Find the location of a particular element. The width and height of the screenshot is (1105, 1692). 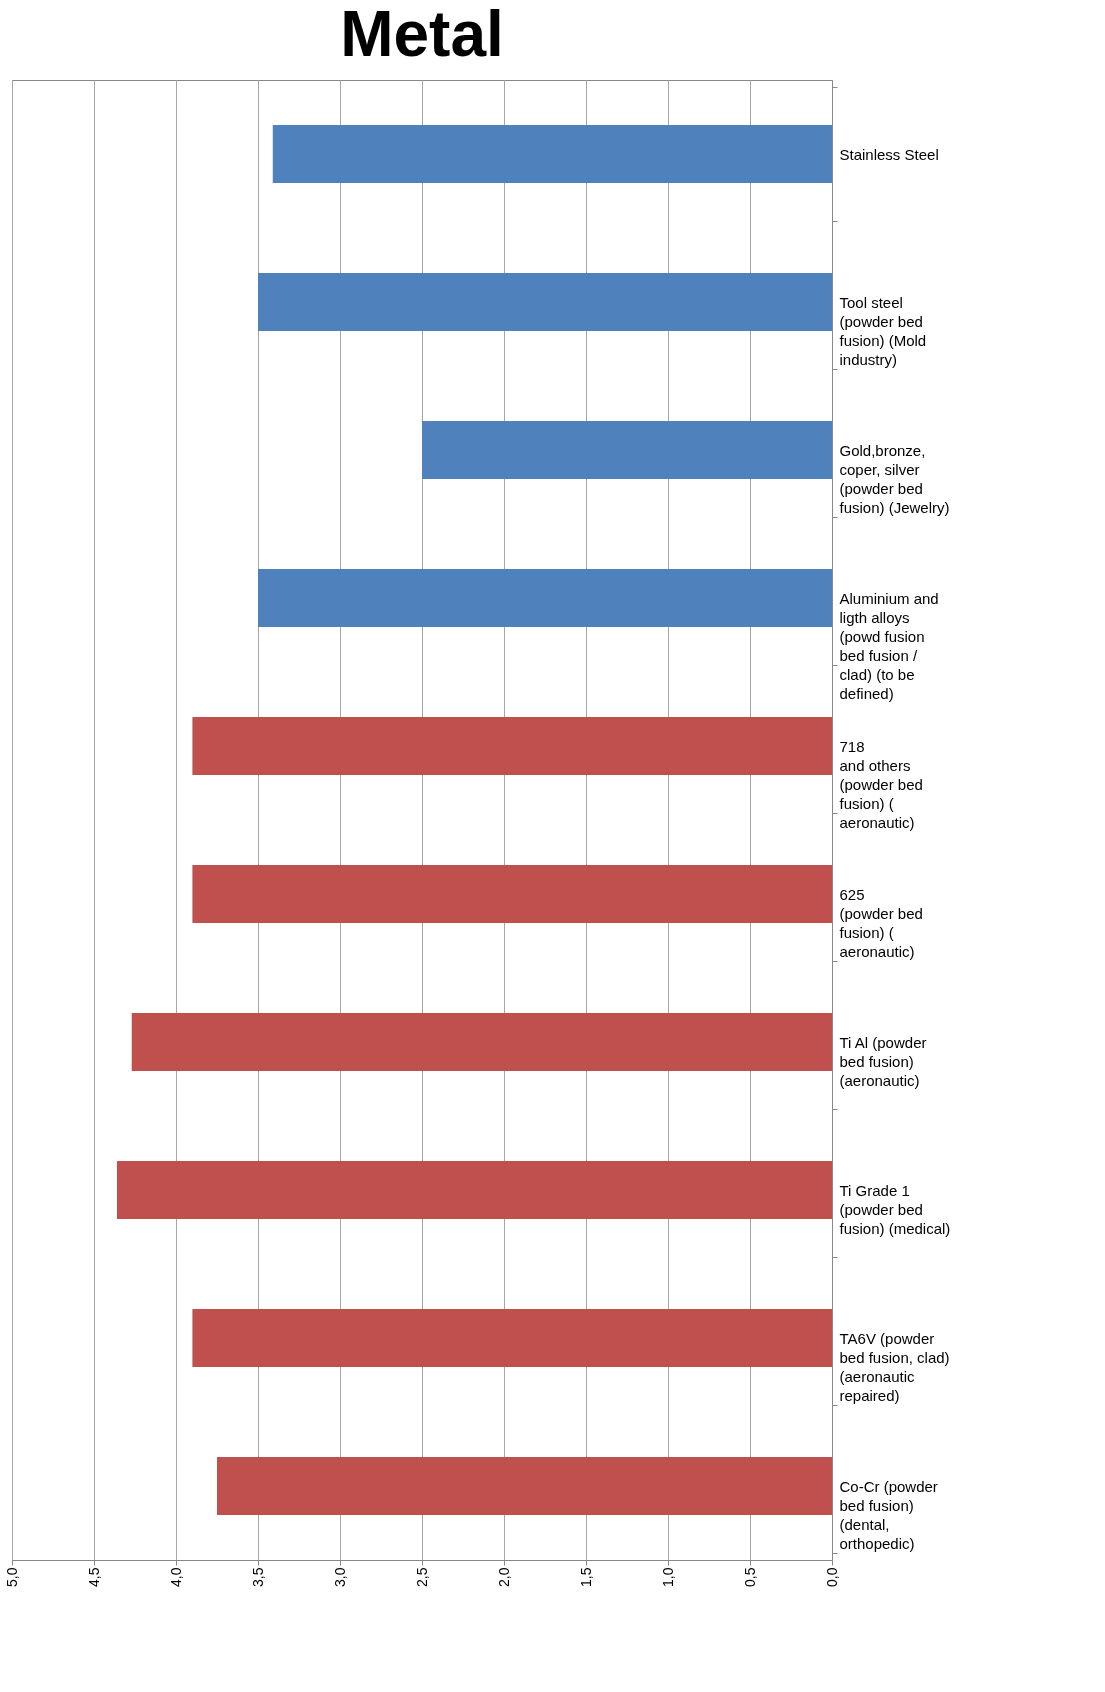

y-tick-label: 625 (powder bed fusion) ( aeronautic) is located at coordinates (881, 922).